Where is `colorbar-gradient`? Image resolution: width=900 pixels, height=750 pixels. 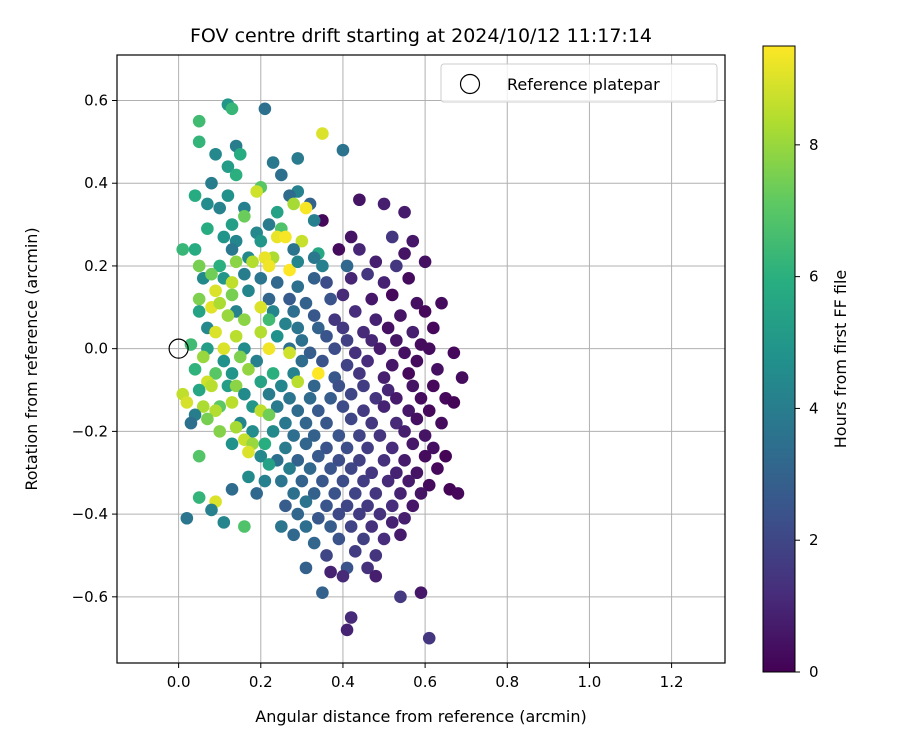
colorbar-gradient is located at coordinates (779, 359).